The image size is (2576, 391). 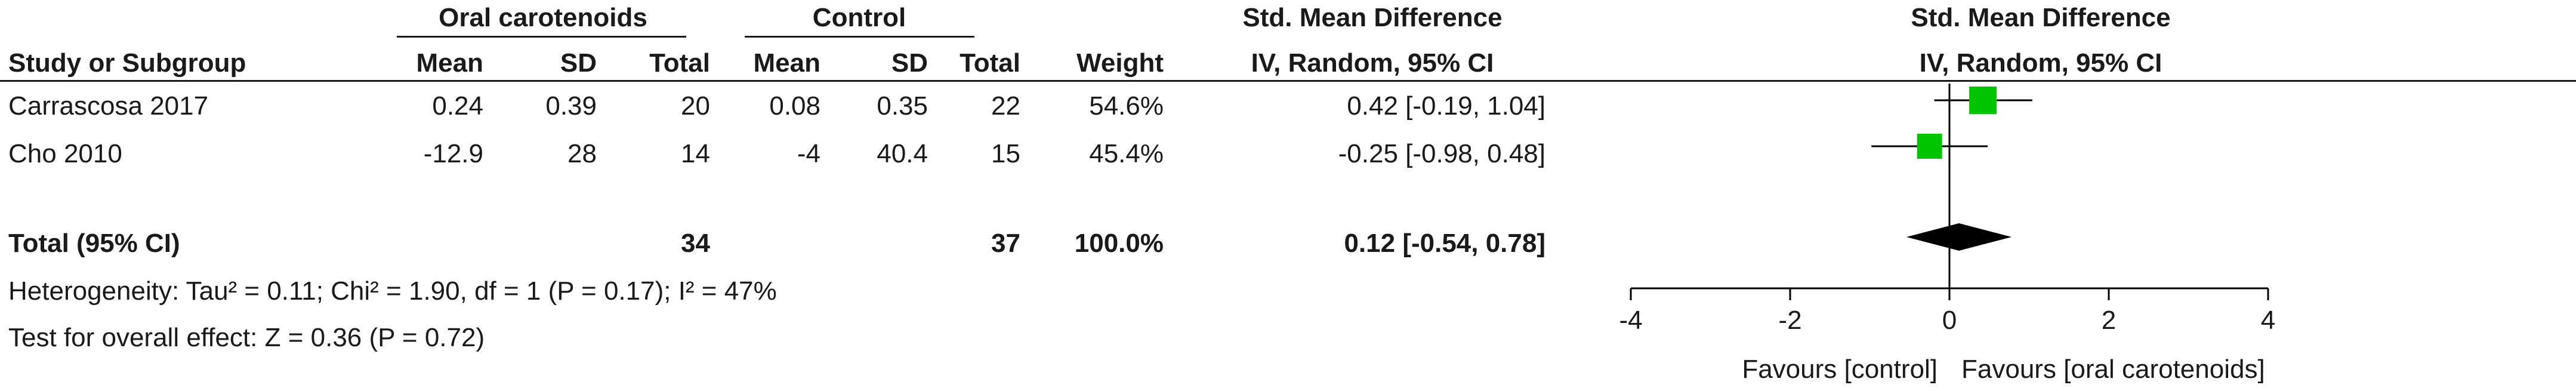 What do you see at coordinates (696, 106) in the screenshot?
I see `total1-value: 20` at bounding box center [696, 106].